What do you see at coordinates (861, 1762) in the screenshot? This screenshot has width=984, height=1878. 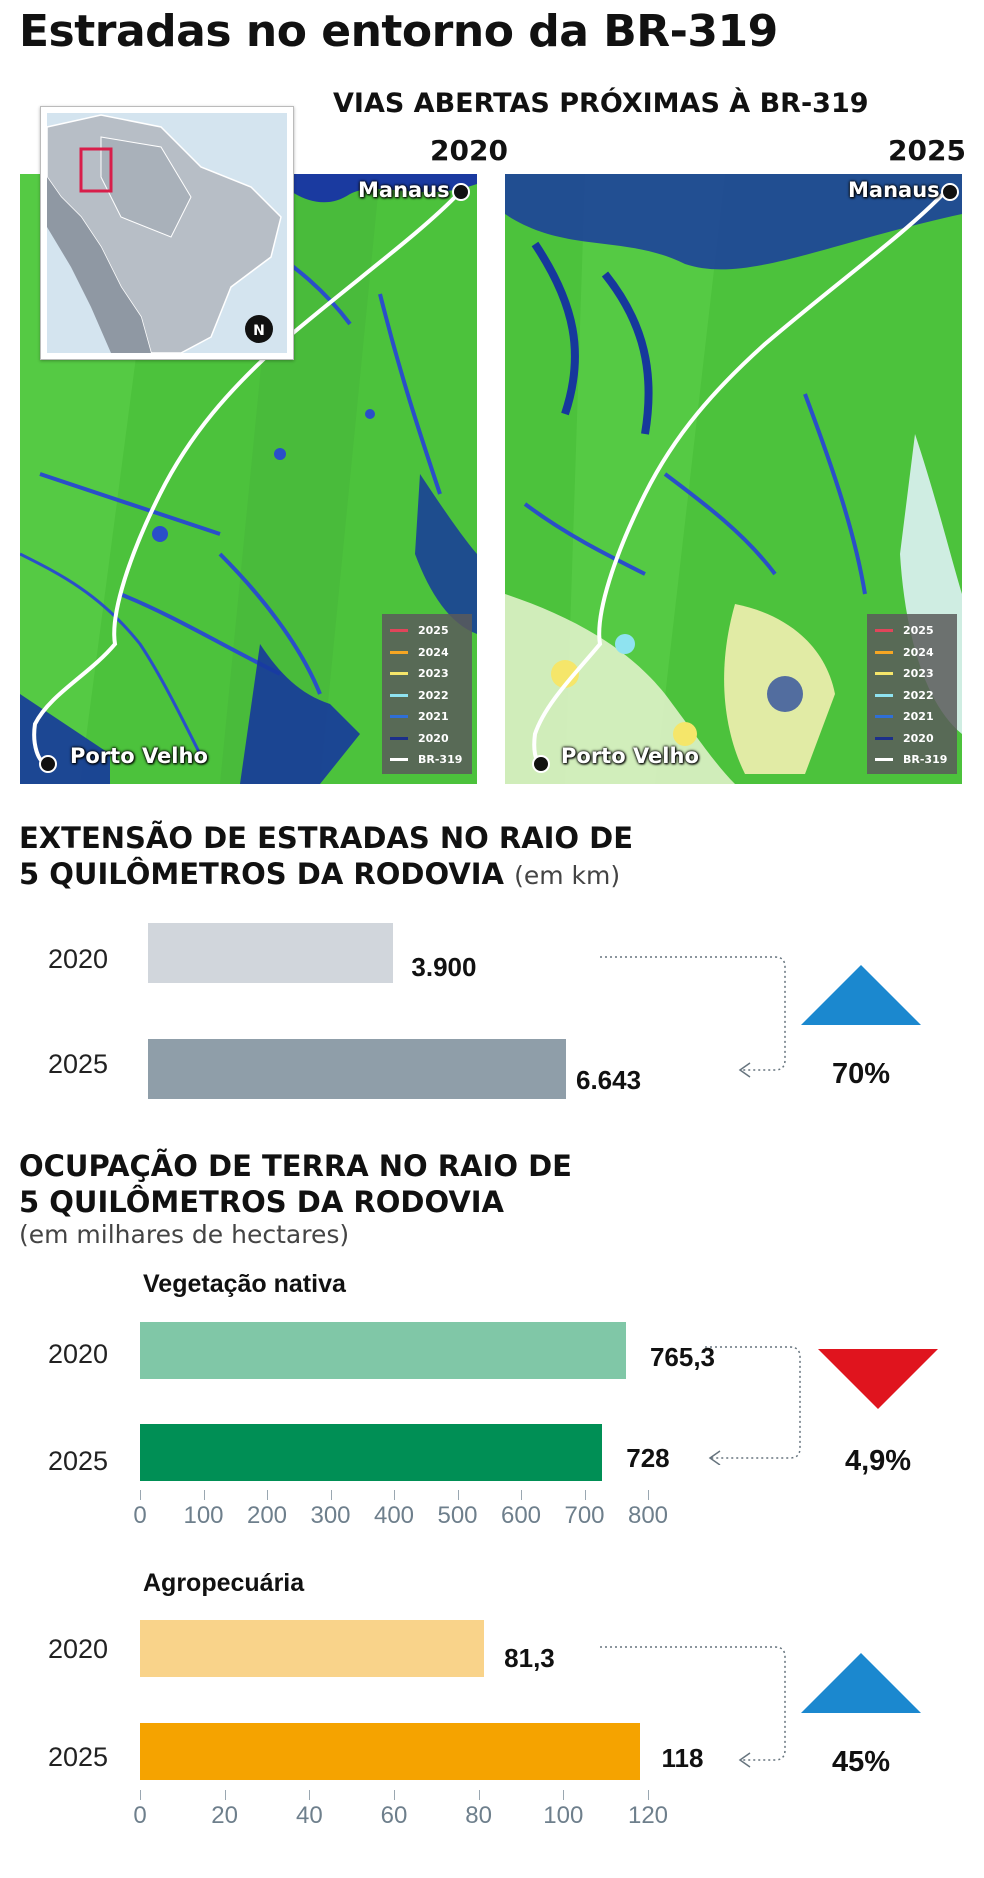 I see `agro-change-pct: 45%` at bounding box center [861, 1762].